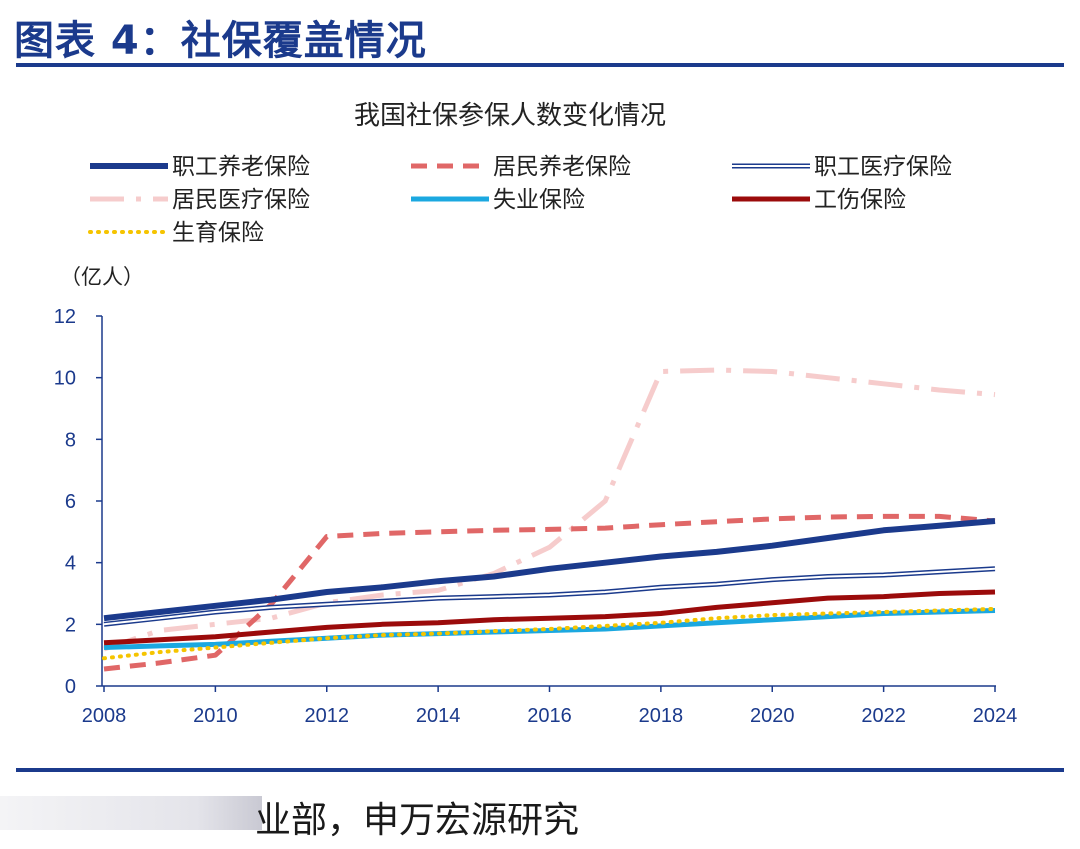  I want to click on redacted-source-mask, so click(131, 813).